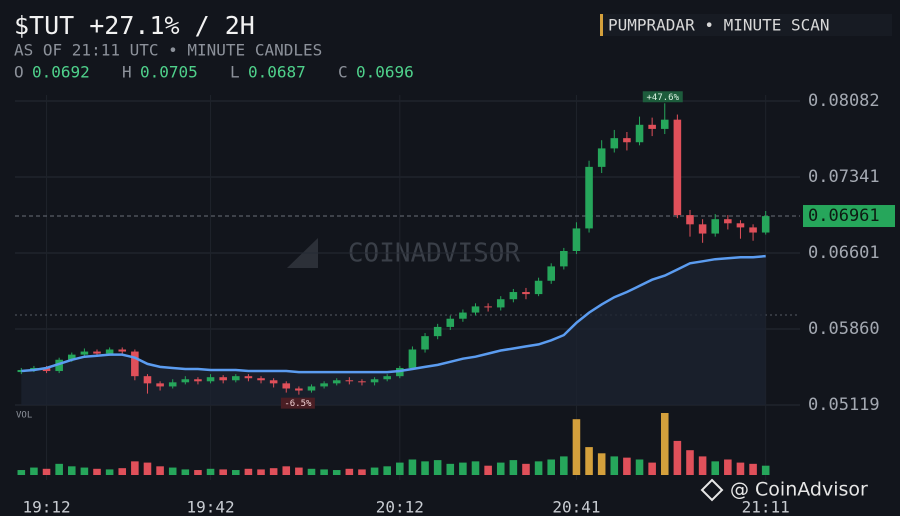 Image resolution: width=900 pixels, height=516 pixels. I want to click on brand-box, so click(746, 25).